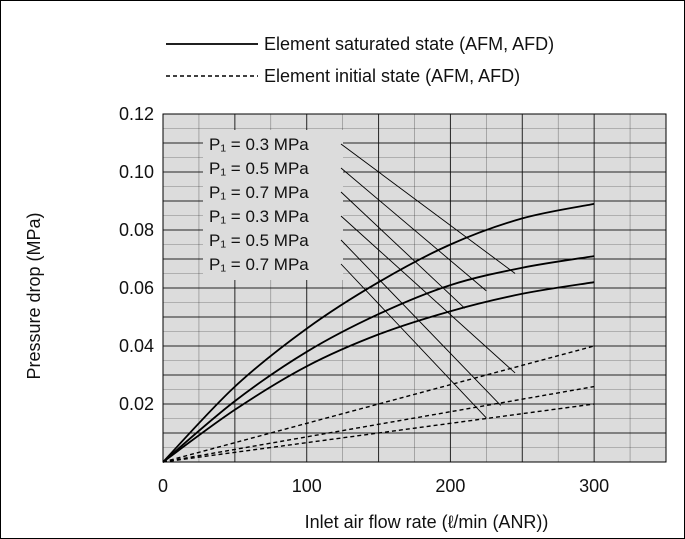 This screenshot has width=685, height=539. Describe the element at coordinates (392, 76) in the screenshot. I see `legend-label-dashed: Element initial state (AFM, AFD)` at that location.